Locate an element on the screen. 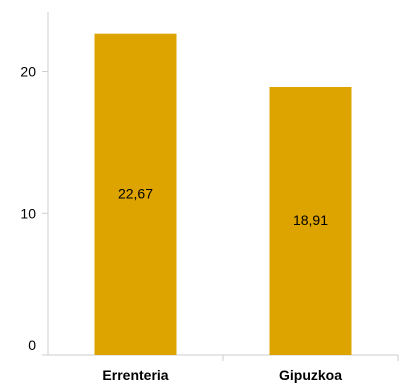 This screenshot has height=387, width=406. x-tick-label-errenteria: Errenteria is located at coordinates (135, 375).